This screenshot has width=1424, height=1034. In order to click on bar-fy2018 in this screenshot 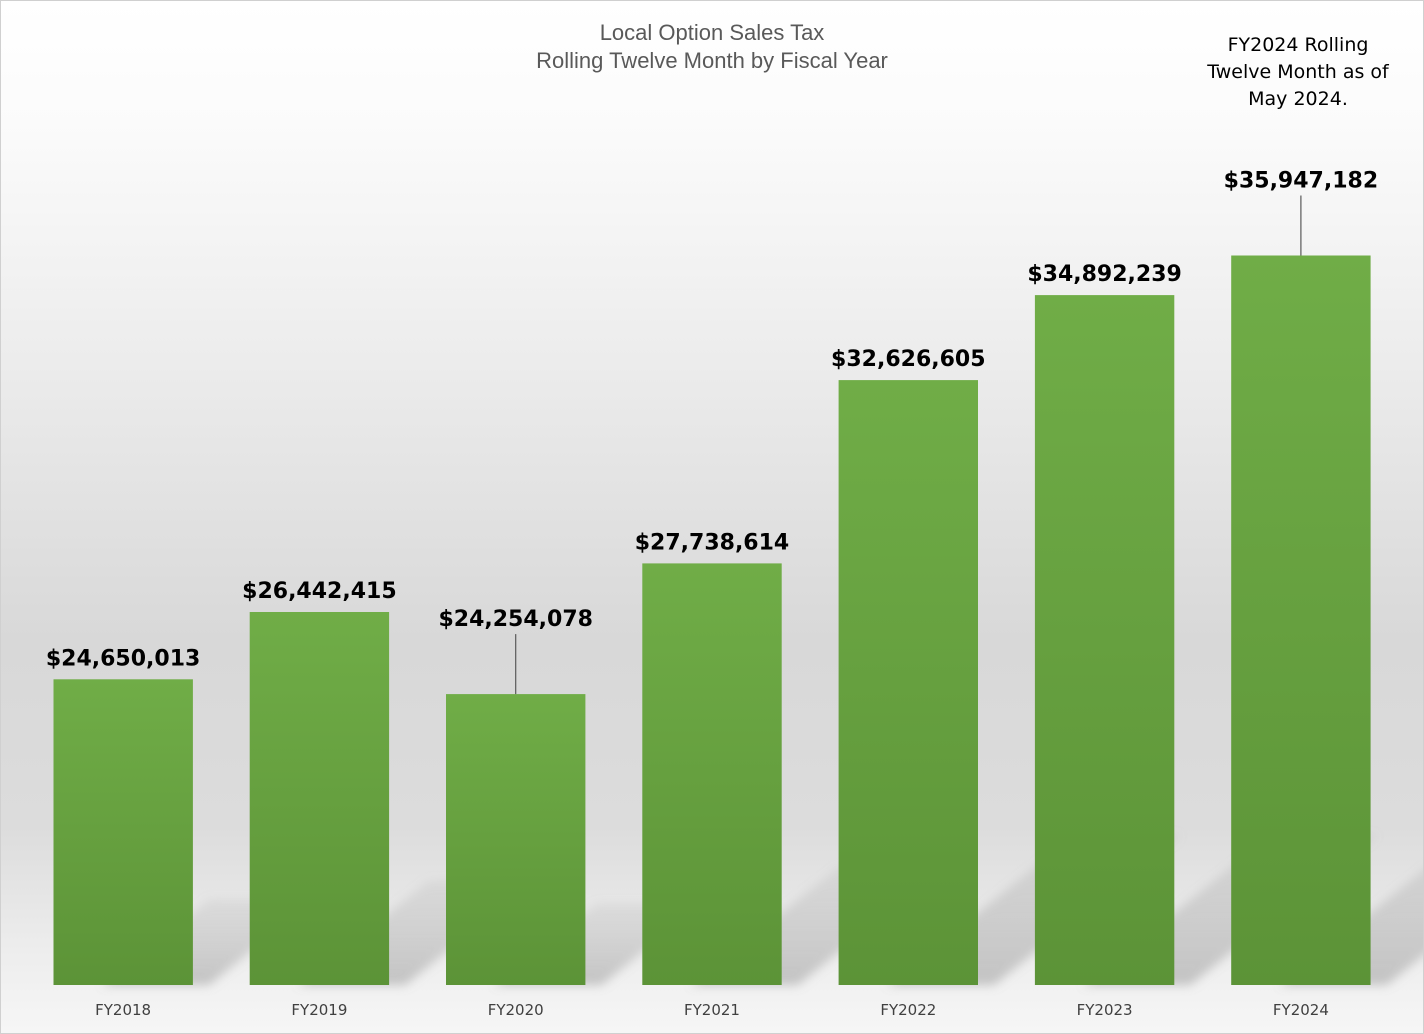, I will do `click(123, 832)`.